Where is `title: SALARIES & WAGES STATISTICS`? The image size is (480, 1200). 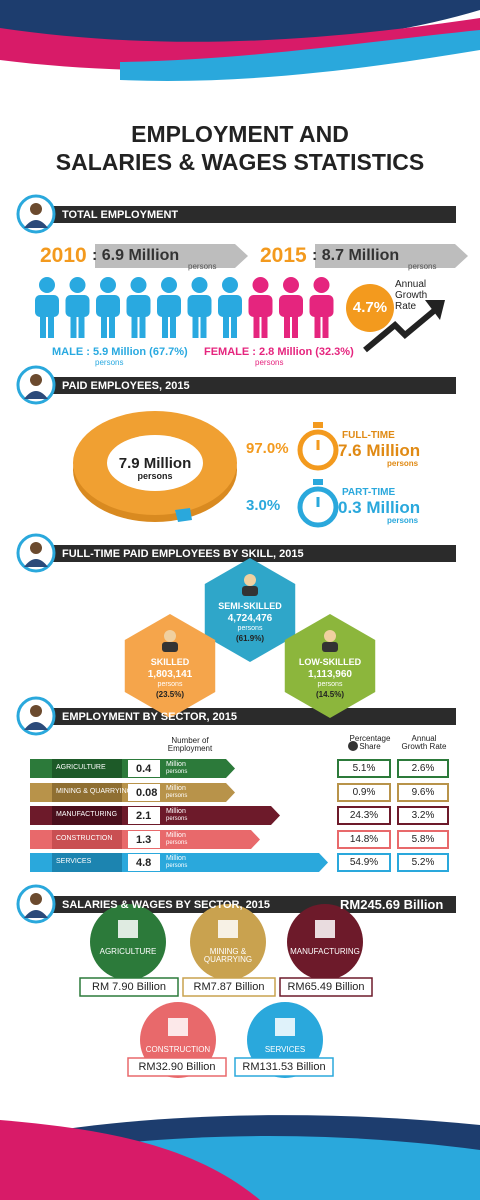
title: SALARIES & WAGES STATISTICS is located at coordinates (240, 162).